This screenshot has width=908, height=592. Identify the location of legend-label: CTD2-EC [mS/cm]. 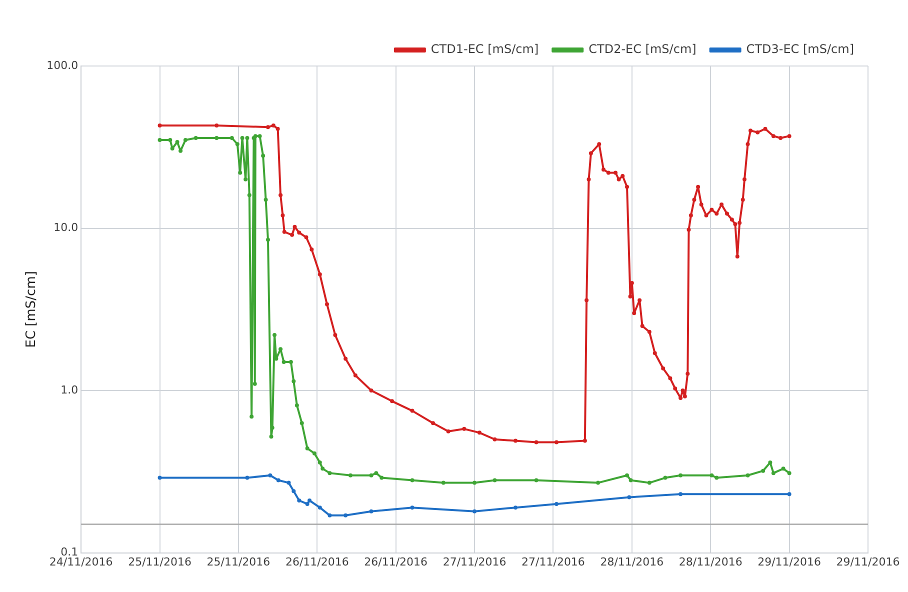
(642, 49).